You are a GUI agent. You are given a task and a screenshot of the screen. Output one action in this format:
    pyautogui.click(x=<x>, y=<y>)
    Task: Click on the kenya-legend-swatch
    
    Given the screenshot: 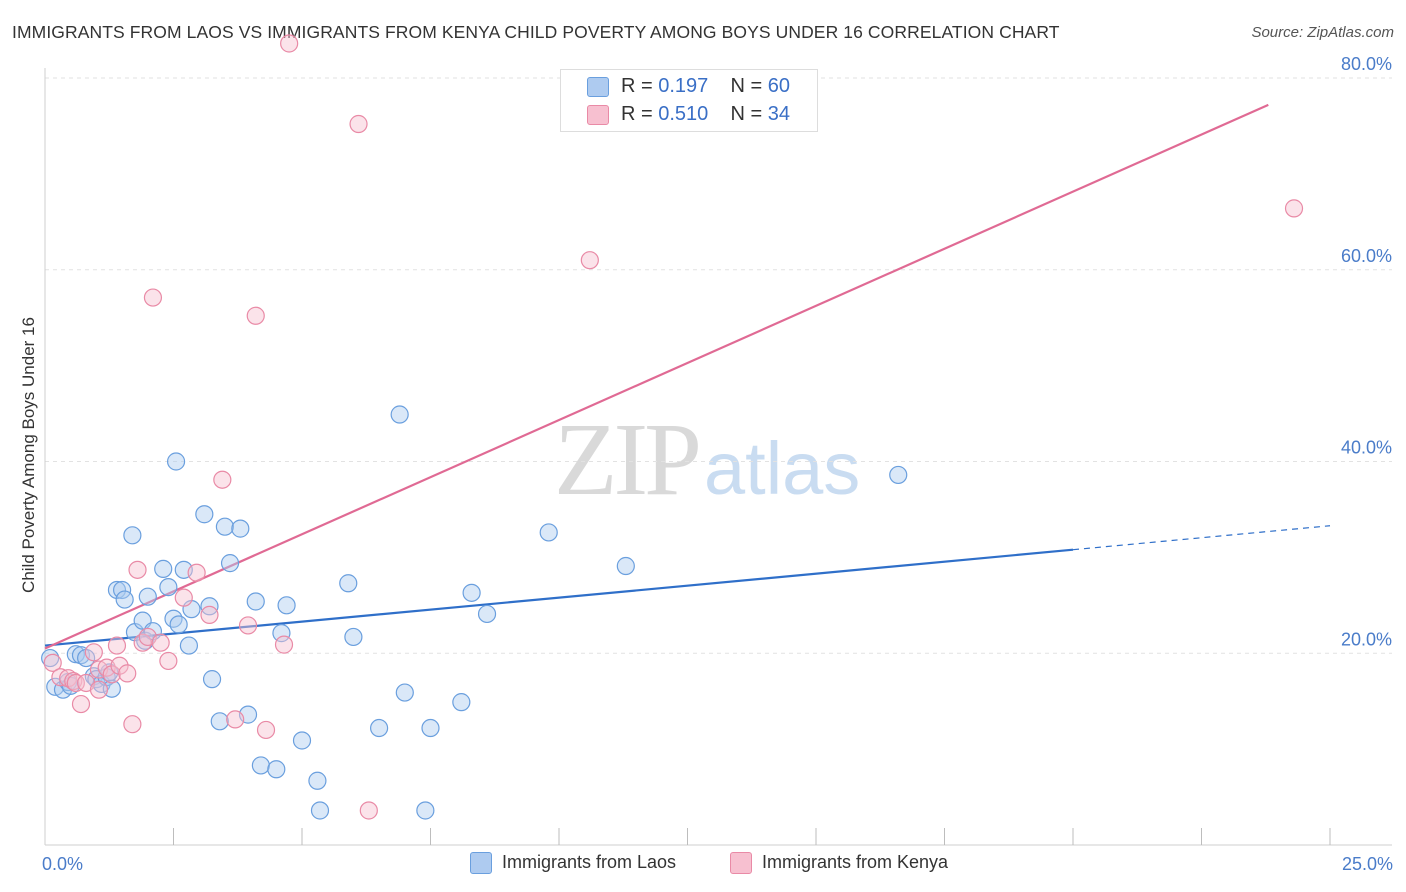 What is the action you would take?
    pyautogui.click(x=741, y=863)
    